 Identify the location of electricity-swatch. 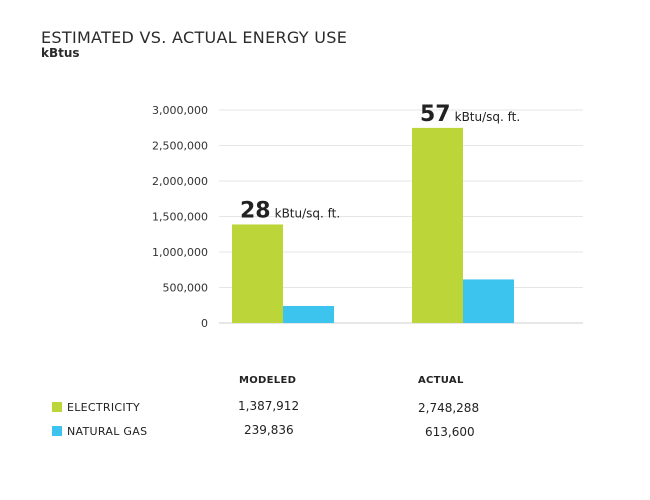
(57, 407).